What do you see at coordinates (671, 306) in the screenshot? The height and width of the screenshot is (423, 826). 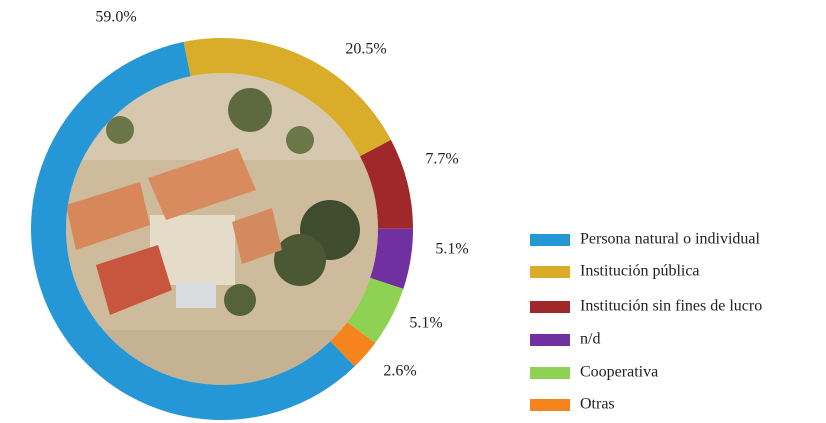 I see `legend-label: Institución sin fines de lucro` at bounding box center [671, 306].